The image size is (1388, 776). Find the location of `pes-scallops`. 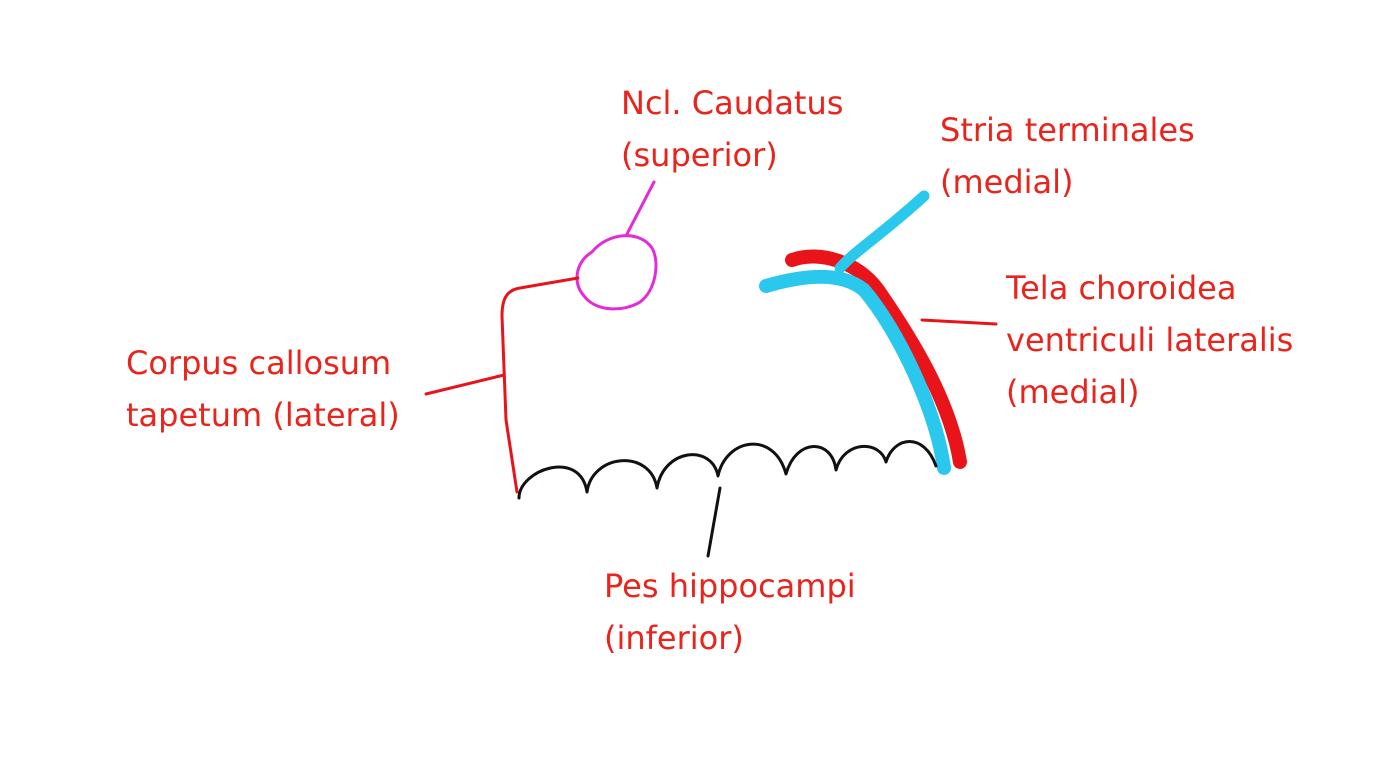

pes-scallops is located at coordinates (727, 470).